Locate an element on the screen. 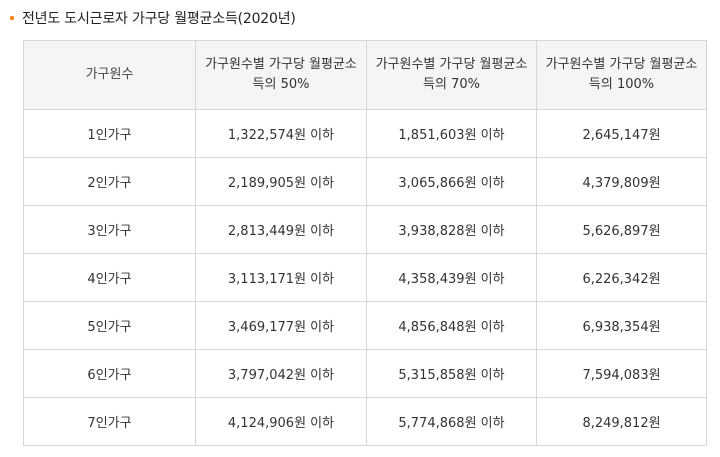 This screenshot has height=457, width=720. income-50-cell: 4,124,906원 이하 is located at coordinates (281, 421).